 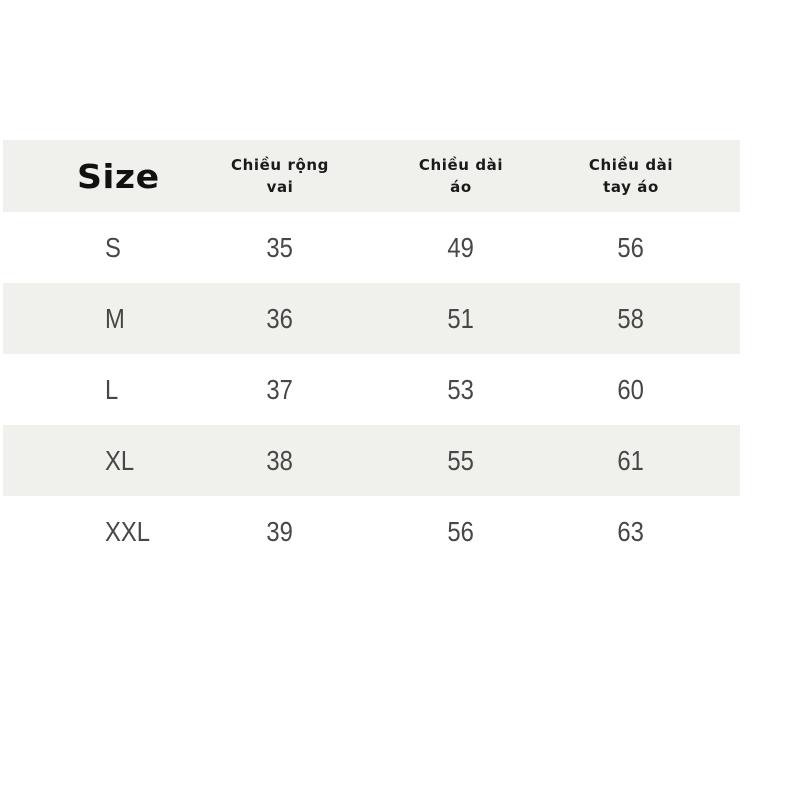 What do you see at coordinates (112, 389) in the screenshot?
I see `size-value: L` at bounding box center [112, 389].